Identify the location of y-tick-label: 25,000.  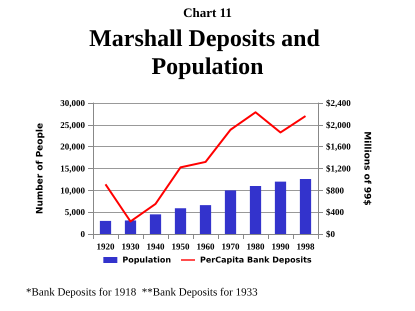
(73, 125).